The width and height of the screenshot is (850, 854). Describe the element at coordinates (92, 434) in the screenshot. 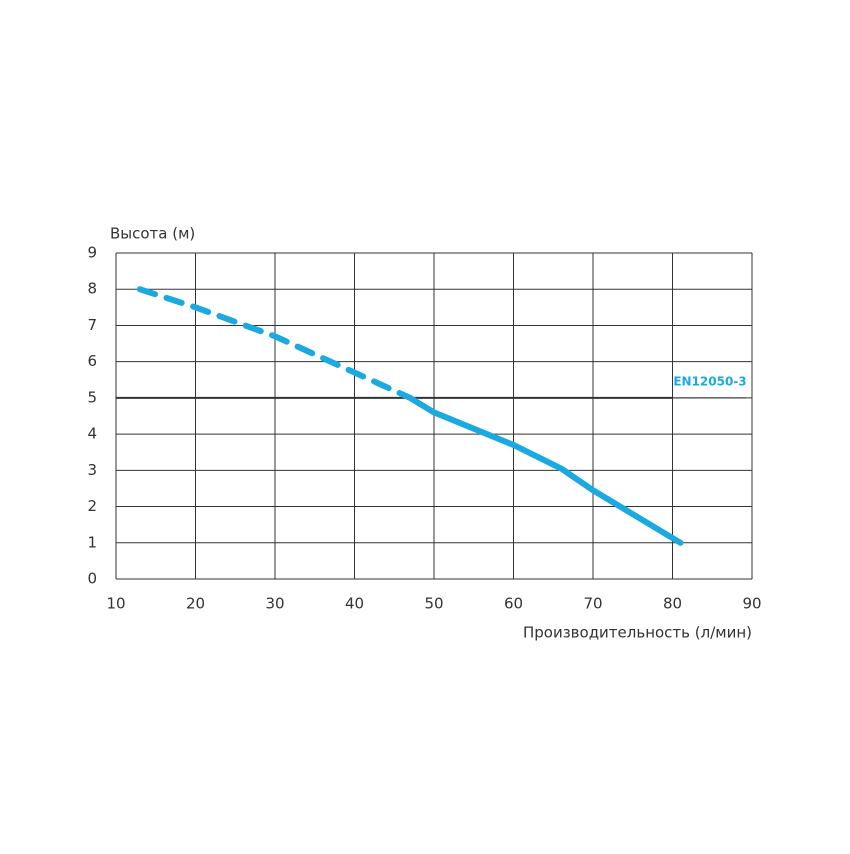

I see `y-tick-label: 4` at that location.